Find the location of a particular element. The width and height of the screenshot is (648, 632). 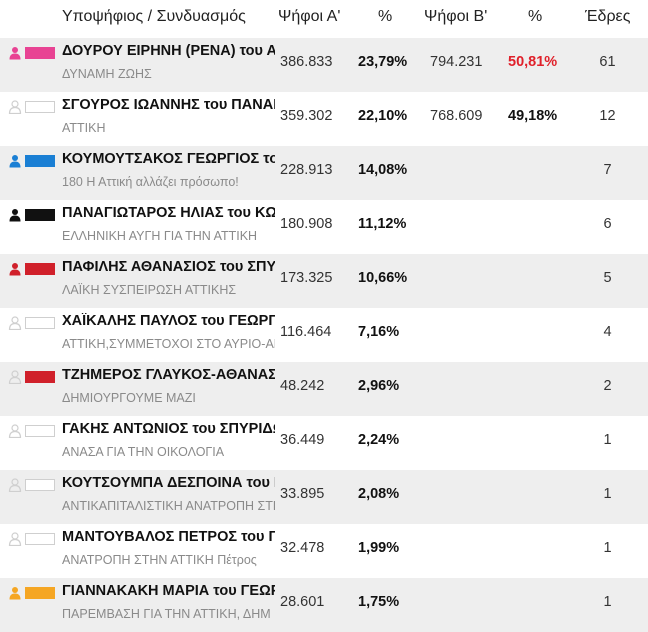

candidate-name: ΓΙΑΝΝΑΚΑΚΗ ΜΑΡΙΑ του ΓΕΩΡΓΙΟΥ is located at coordinates (168, 591).